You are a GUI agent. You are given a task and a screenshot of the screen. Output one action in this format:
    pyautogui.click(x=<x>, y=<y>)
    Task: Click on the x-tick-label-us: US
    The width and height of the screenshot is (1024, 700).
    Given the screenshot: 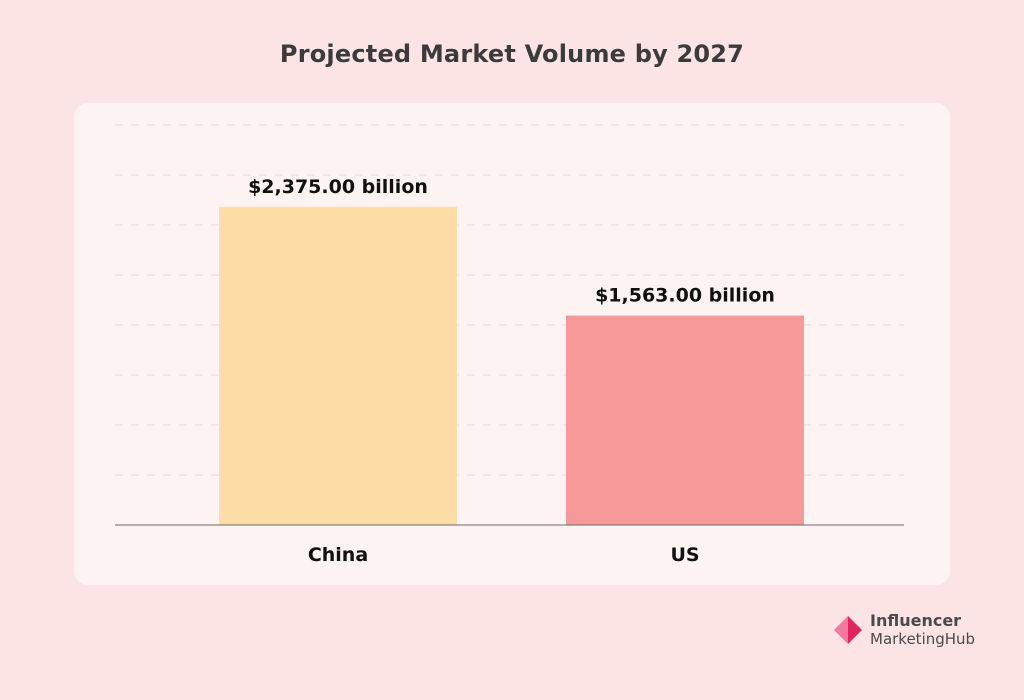 What is the action you would take?
    pyautogui.click(x=684, y=555)
    